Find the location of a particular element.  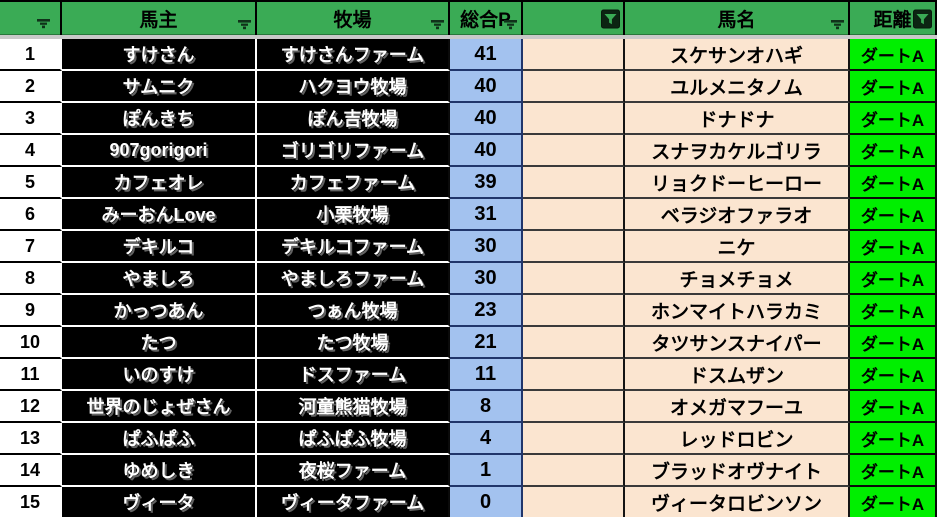

header-cell-horse: 馬名 is located at coordinates (737, 18).